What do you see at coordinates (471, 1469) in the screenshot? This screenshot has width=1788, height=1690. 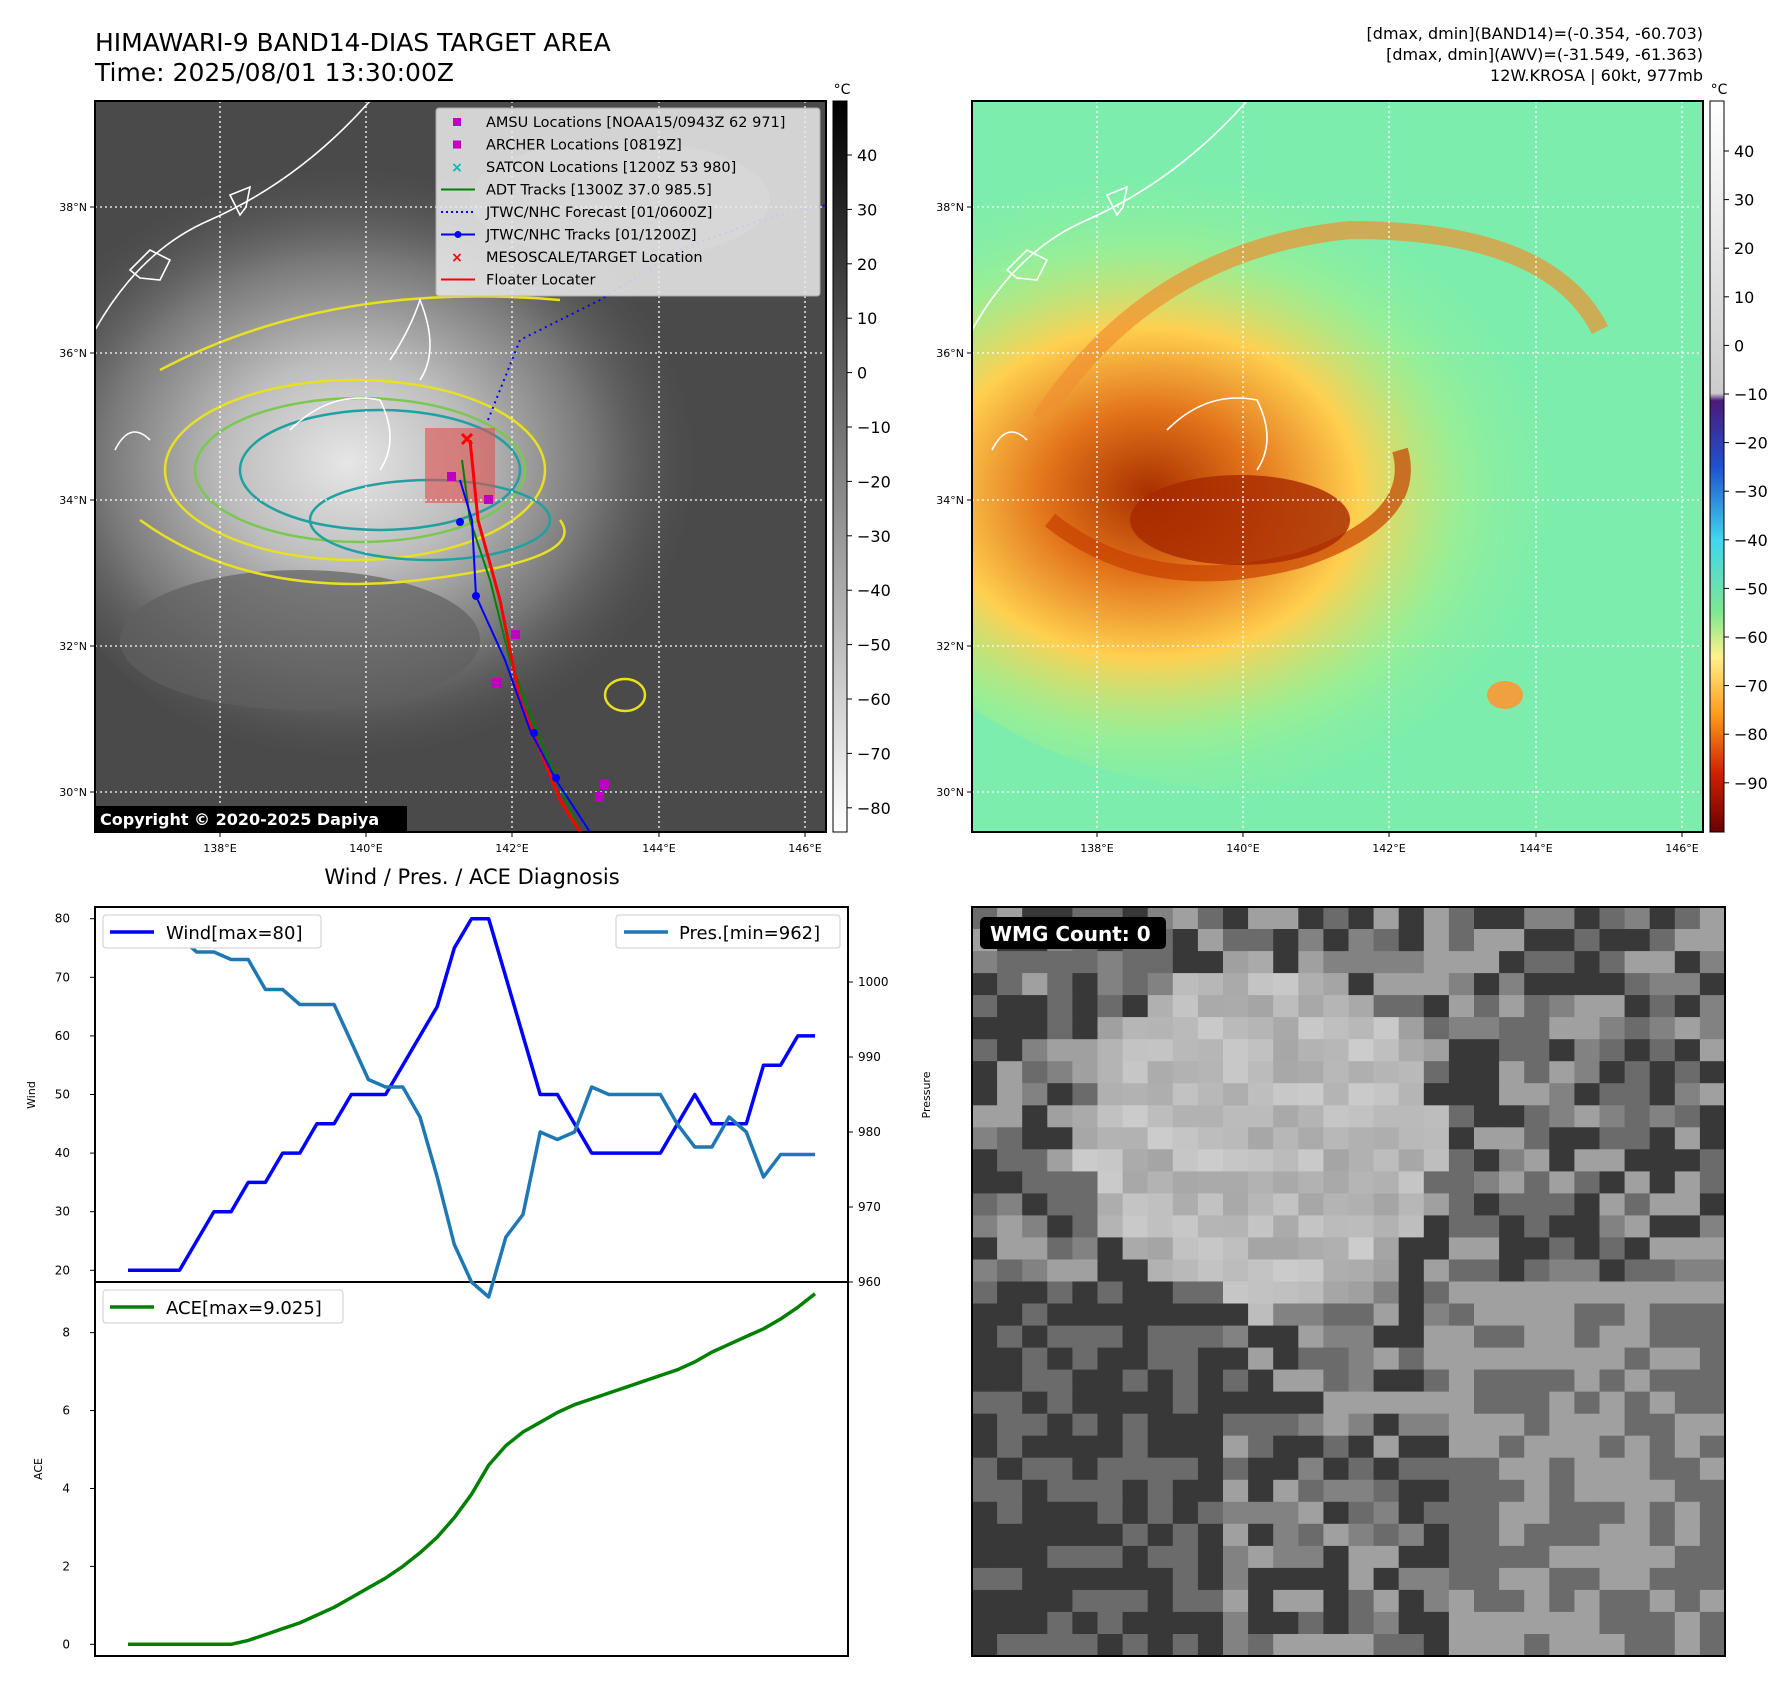 I see `ace-frame` at bounding box center [471, 1469].